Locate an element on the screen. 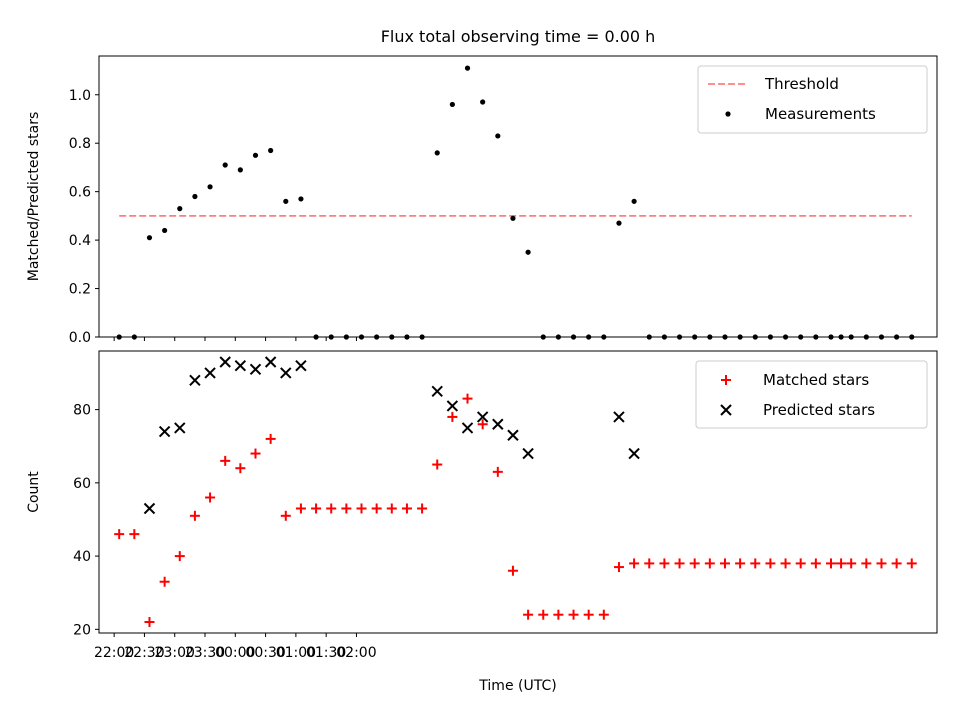 The width and height of the screenshot is (960, 720). y-tick-label: 0.0 is located at coordinates (80, 338).